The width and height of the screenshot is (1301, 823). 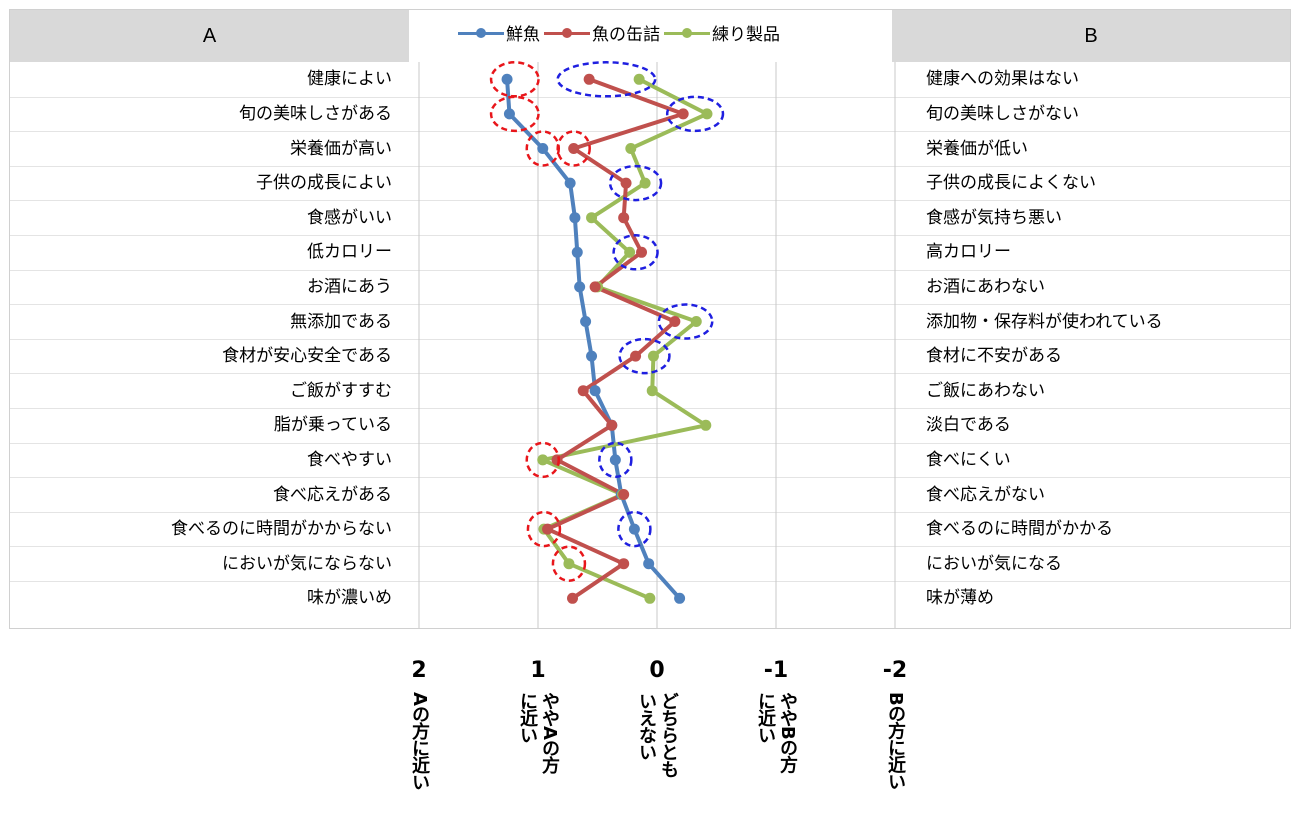 I want to click on x-tick-description-text: Aの方に近い, so click(x=419, y=741).